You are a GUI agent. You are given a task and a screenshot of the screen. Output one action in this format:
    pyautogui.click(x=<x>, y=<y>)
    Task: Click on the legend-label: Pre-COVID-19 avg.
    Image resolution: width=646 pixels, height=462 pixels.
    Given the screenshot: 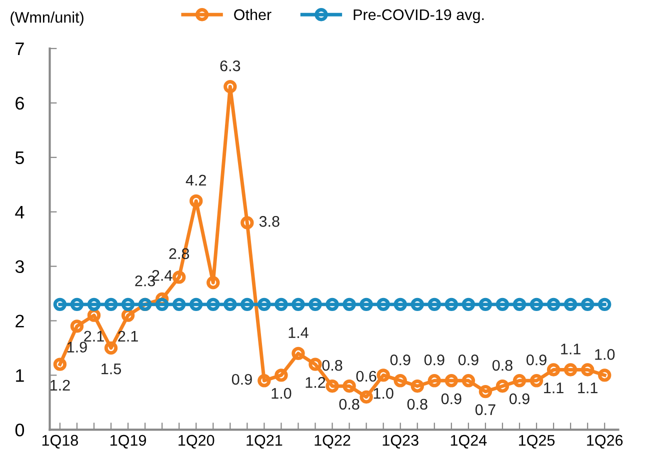 What is the action you would take?
    pyautogui.click(x=419, y=16)
    